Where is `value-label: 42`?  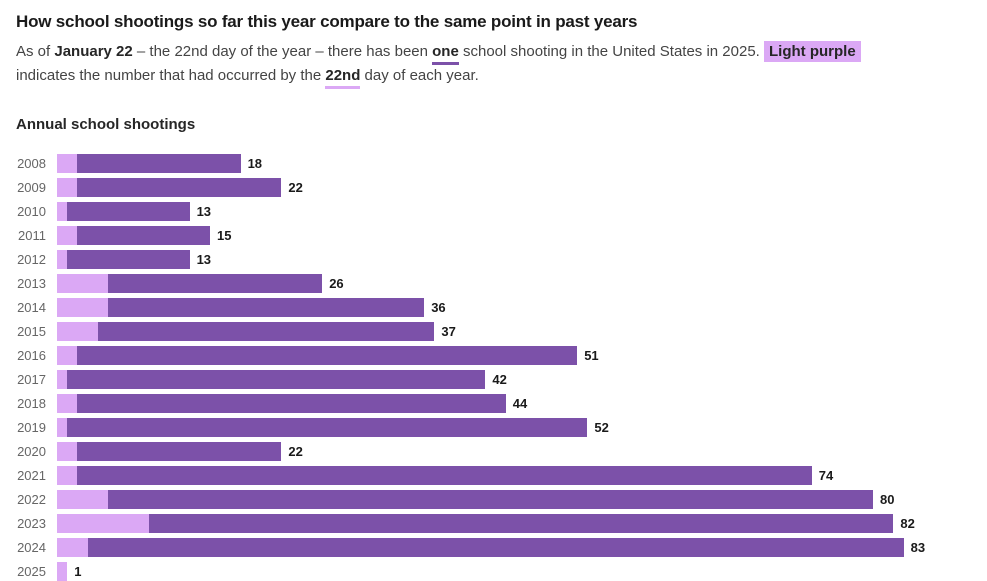 value-label: 42 is located at coordinates (499, 379).